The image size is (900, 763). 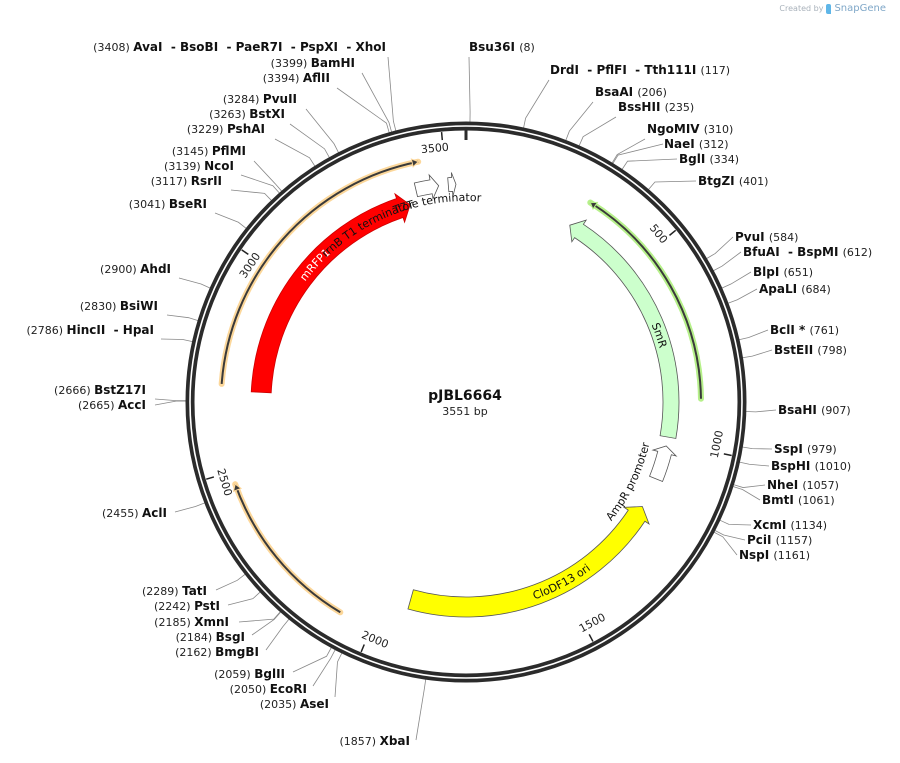 What do you see at coordinates (211, 622) in the screenshot?
I see `site-name: XmnI` at bounding box center [211, 622].